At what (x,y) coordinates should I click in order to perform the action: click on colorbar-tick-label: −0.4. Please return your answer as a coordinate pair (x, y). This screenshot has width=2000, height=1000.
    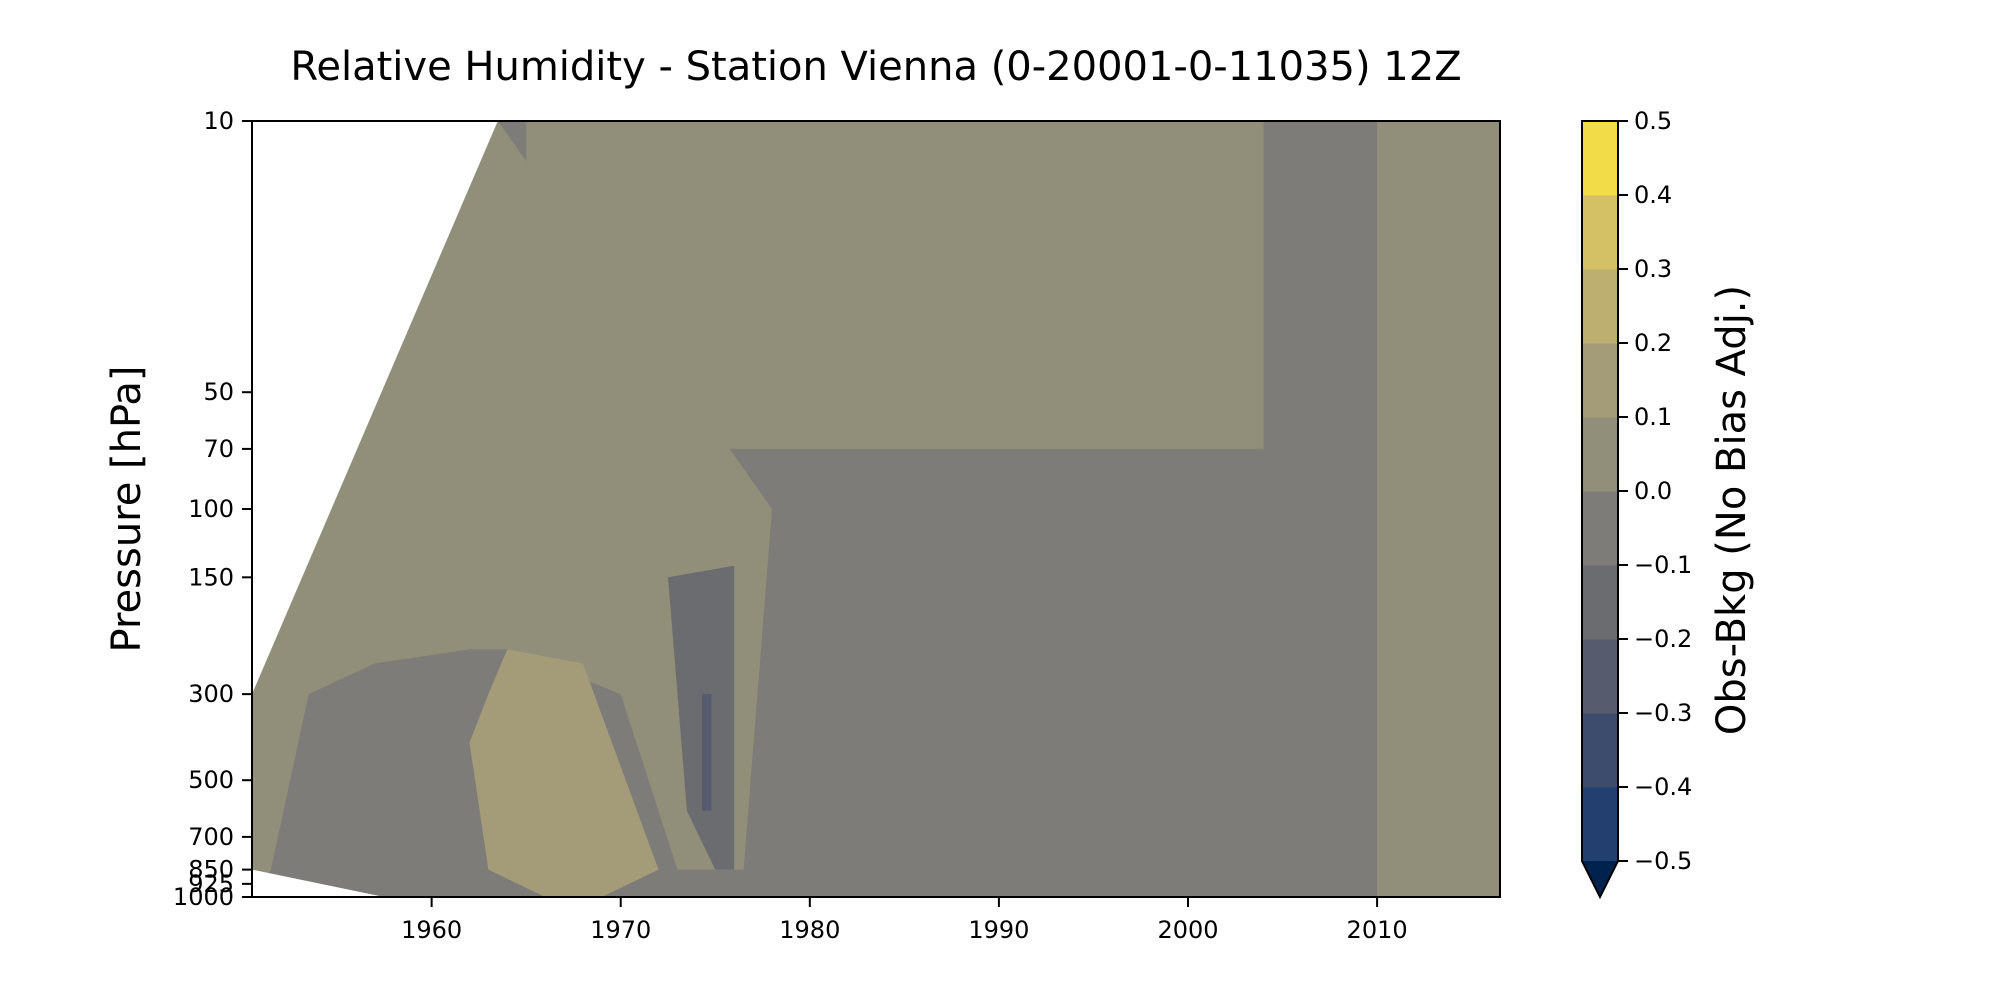
    Looking at the image, I should click on (1663, 787).